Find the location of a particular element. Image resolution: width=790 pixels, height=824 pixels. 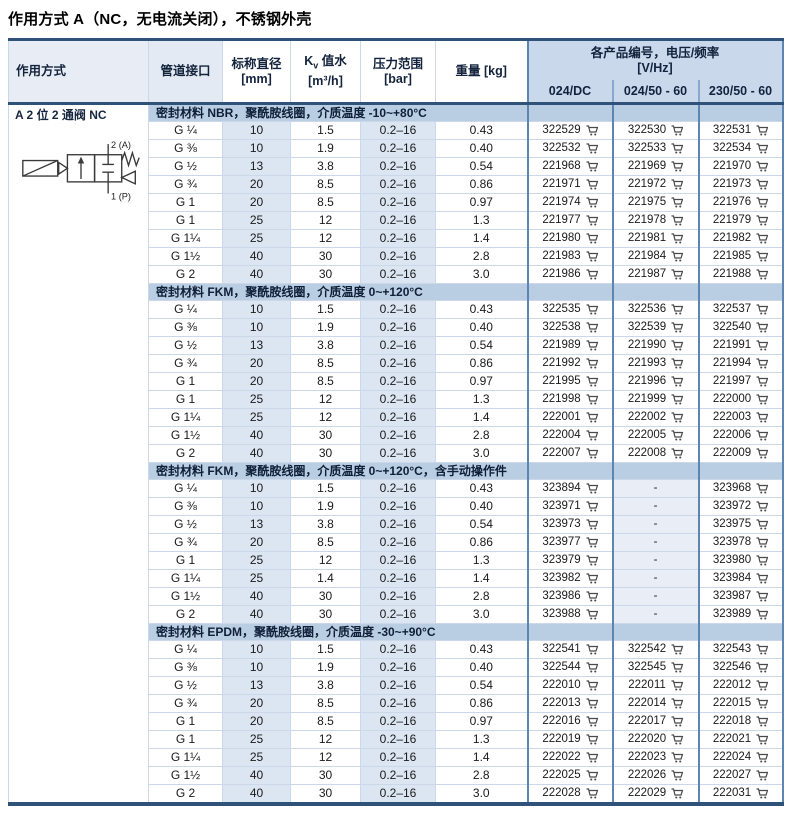

product-code-cell: 322535 is located at coordinates (569, 309).